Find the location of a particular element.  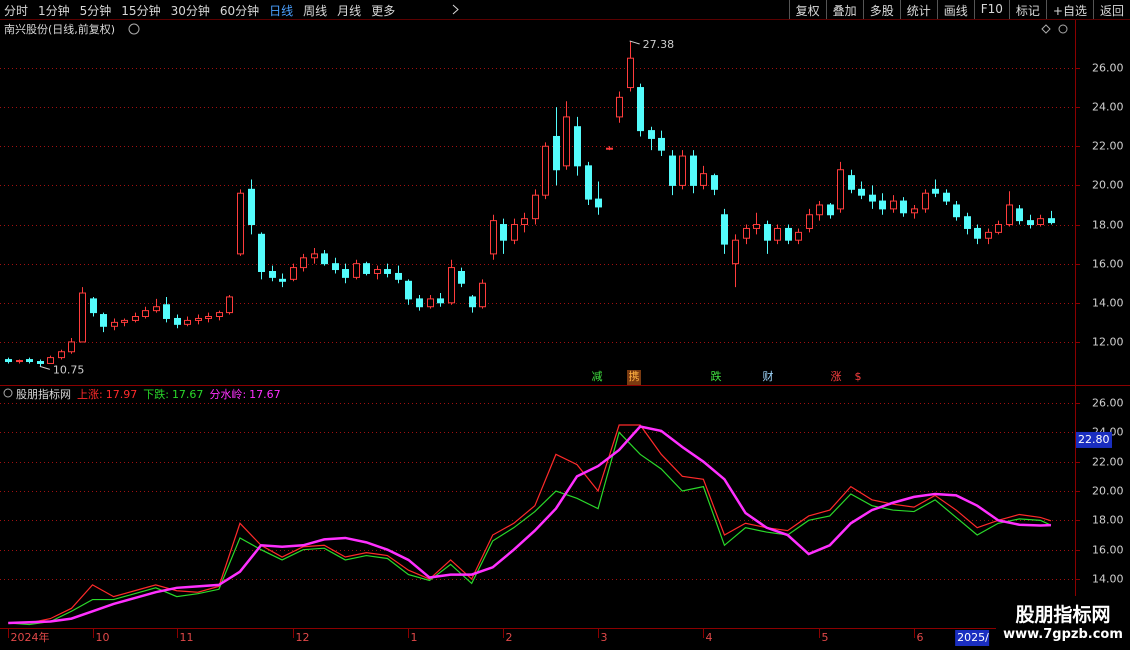

more-chevron is located at coordinates (456, 9).